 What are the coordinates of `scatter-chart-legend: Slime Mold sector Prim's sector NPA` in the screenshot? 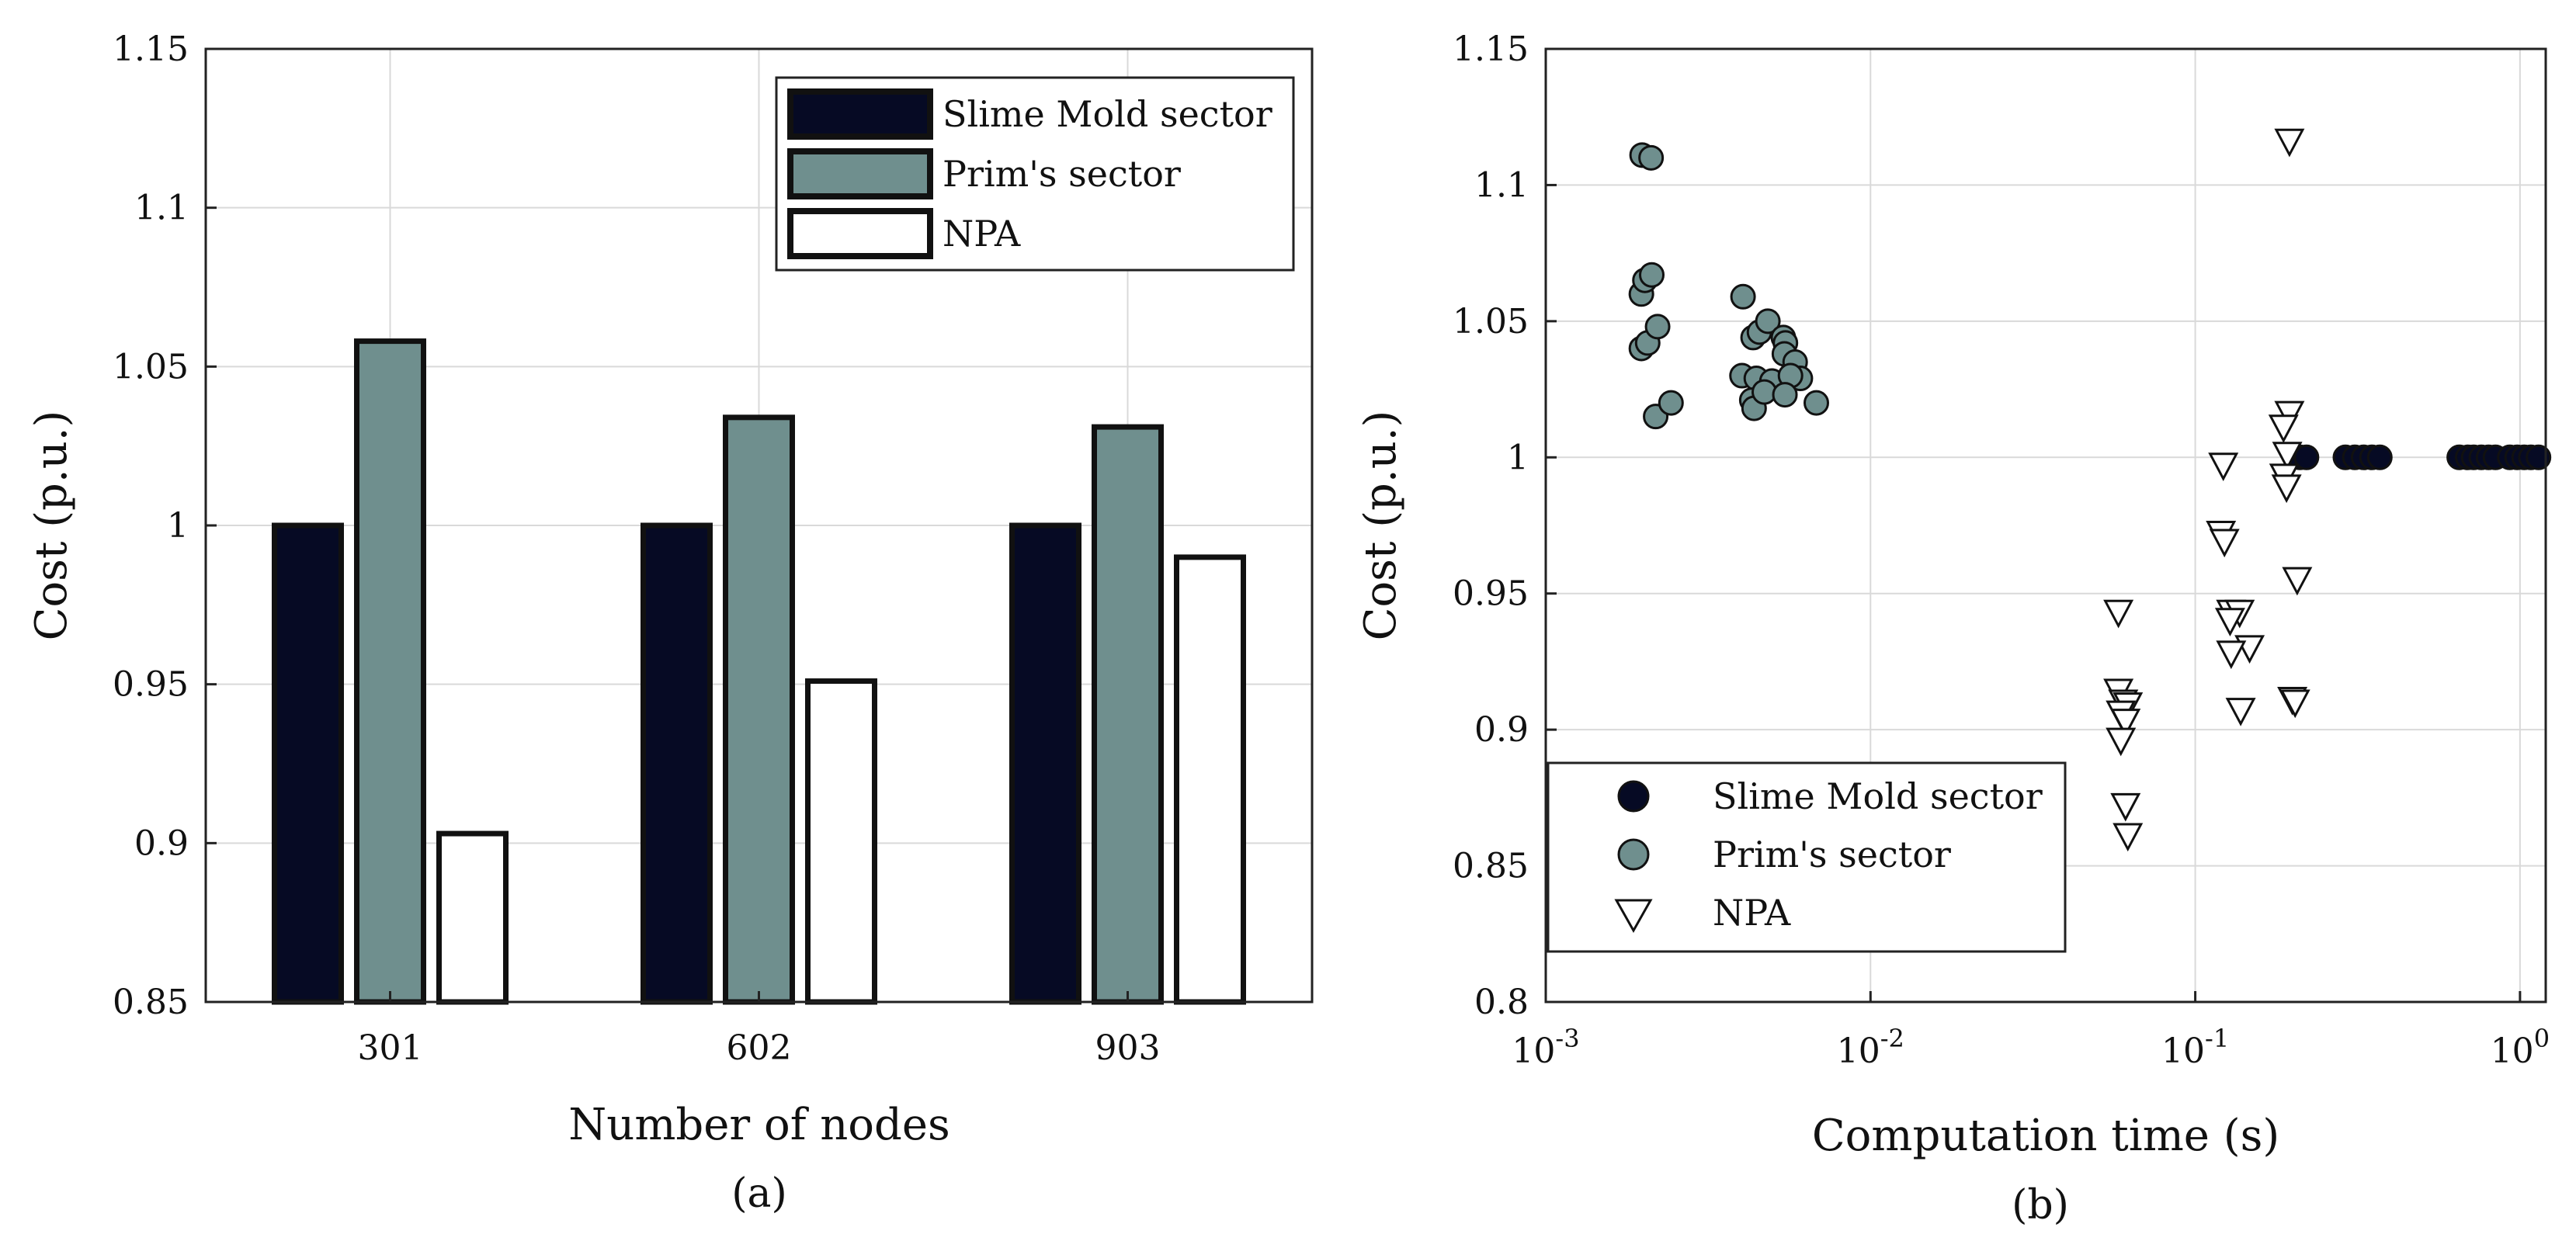 It's located at (1807, 857).